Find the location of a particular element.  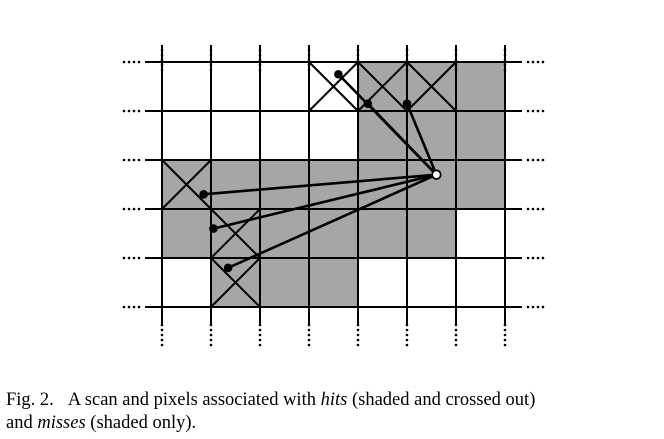

caption-text-3: and is located at coordinates (22, 423).